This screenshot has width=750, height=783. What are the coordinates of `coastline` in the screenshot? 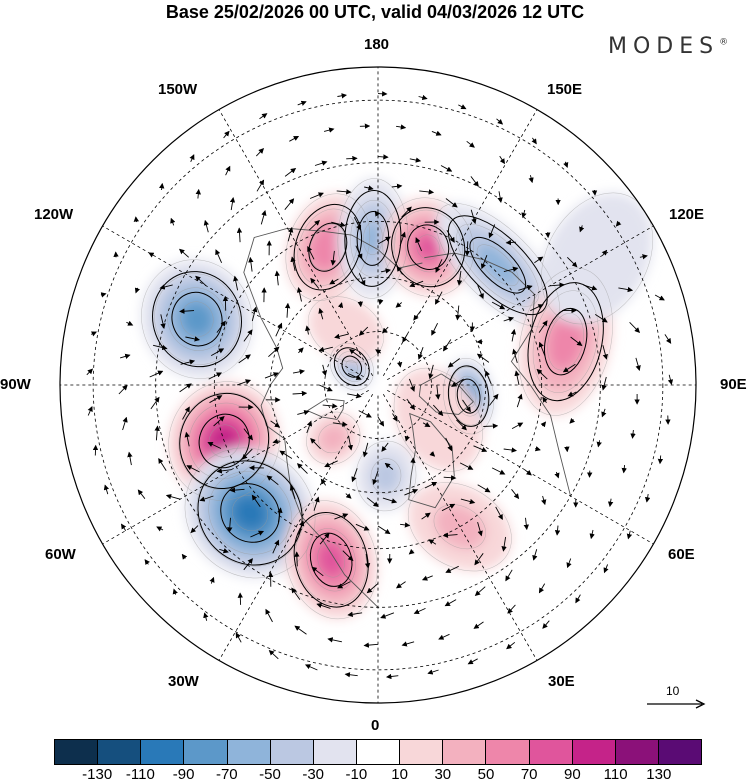 It's located at (333, 417).